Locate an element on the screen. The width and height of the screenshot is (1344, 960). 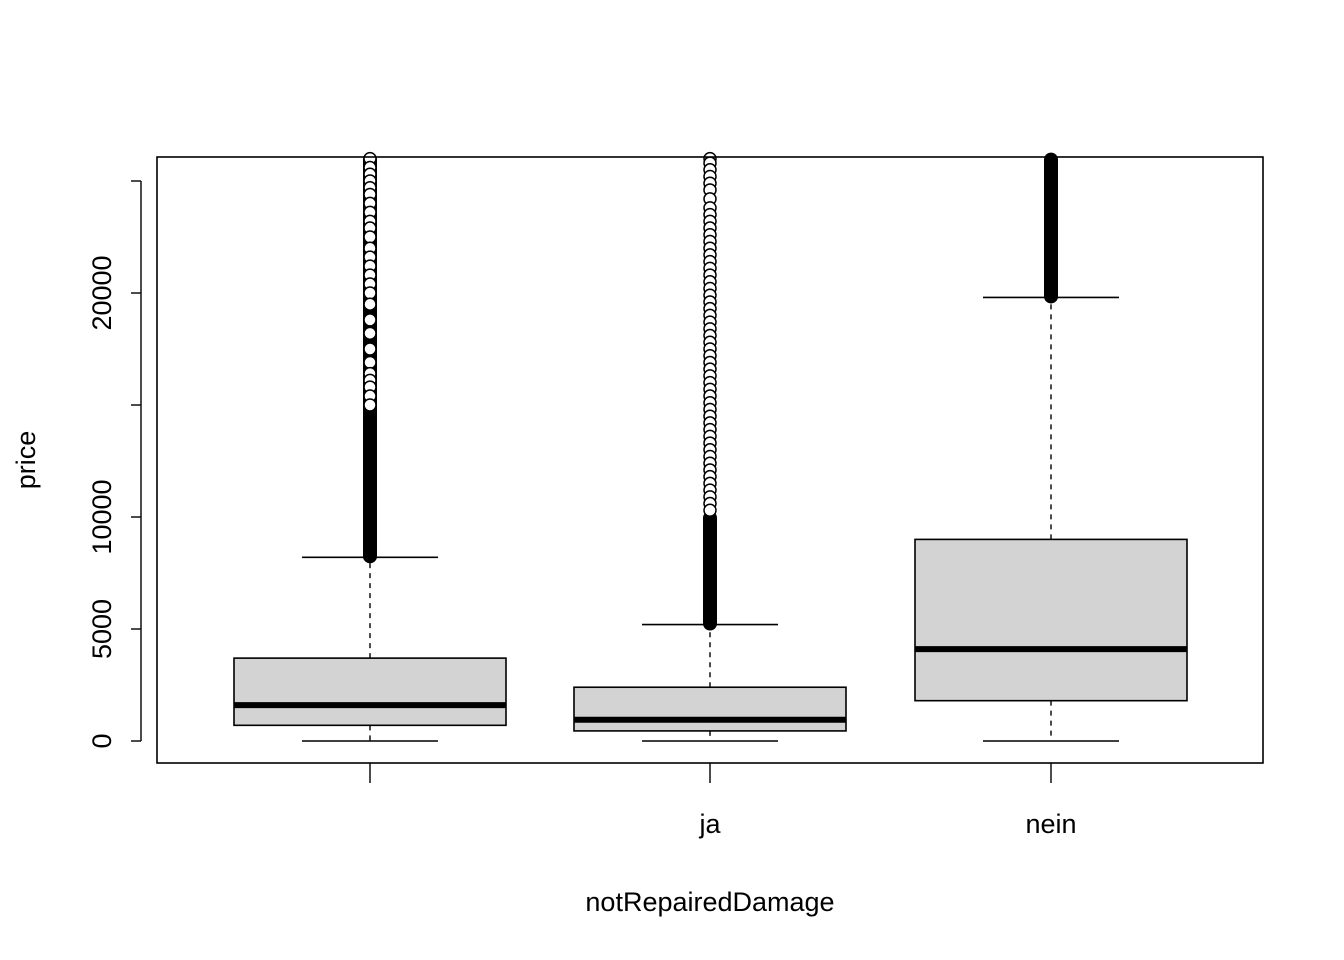
y-axis-label: price is located at coordinates (26, 460).